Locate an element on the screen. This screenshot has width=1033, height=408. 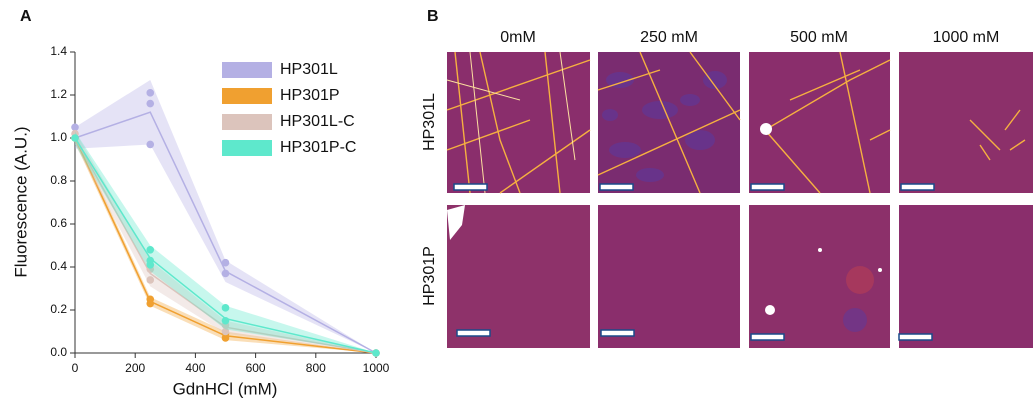
column-label: 0mM is located at coordinates (518, 37).